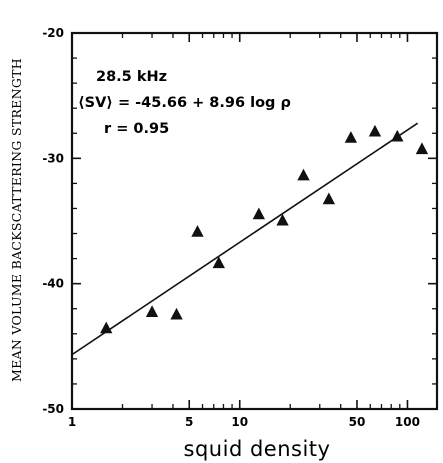 This screenshot has width=443, height=463. Describe the element at coordinates (136, 129) in the screenshot. I see `annotation-correlation: r = 0.95` at that location.